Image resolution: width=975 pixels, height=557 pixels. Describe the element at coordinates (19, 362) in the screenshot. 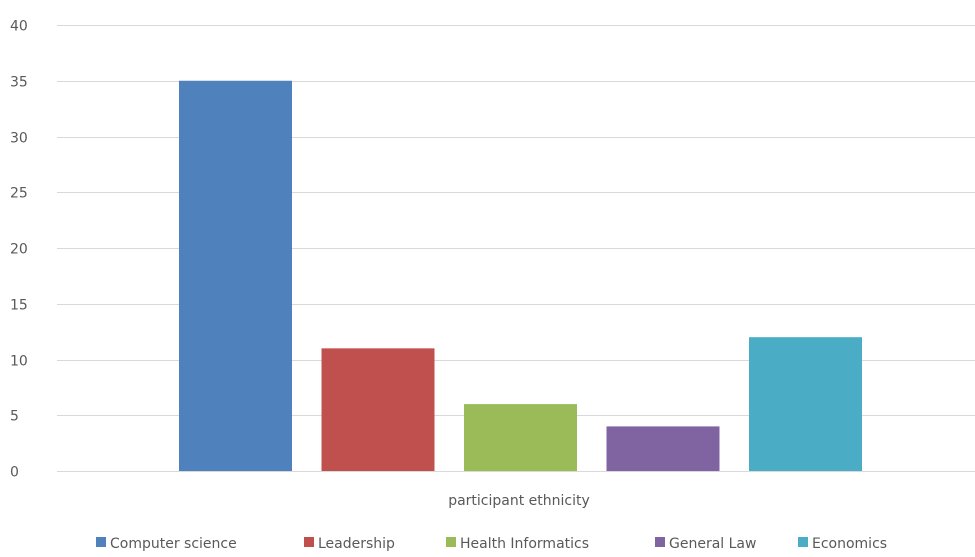

I see `y-tick-label: 10` at that location.